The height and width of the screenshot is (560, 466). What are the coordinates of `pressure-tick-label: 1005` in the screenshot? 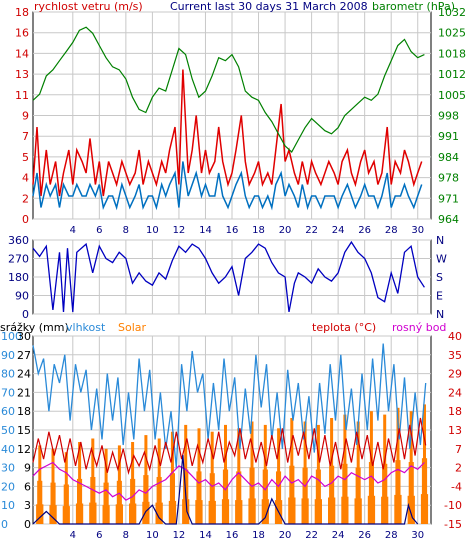 It's located at (452, 95).